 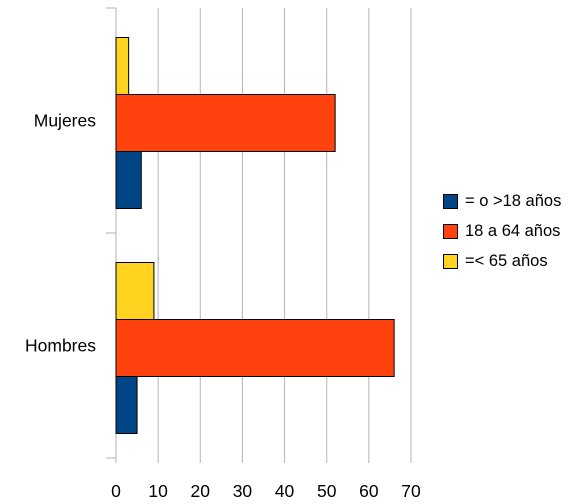 I want to click on y-tick-label: Mujeres, so click(x=65, y=121).